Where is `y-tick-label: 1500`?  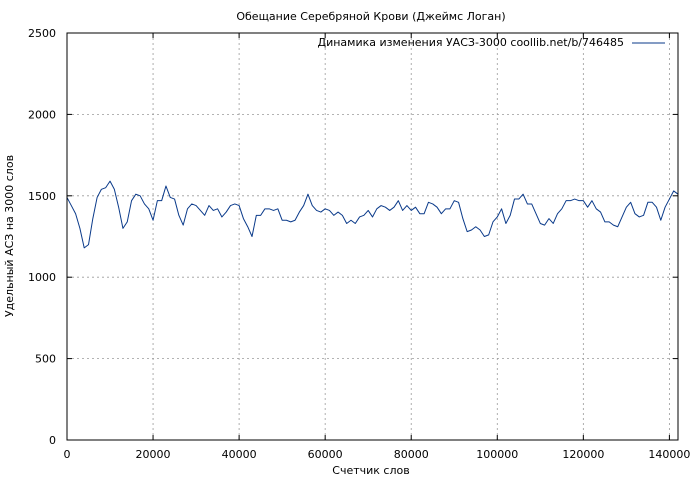
y-tick-label: 1500 is located at coordinates (42, 196).